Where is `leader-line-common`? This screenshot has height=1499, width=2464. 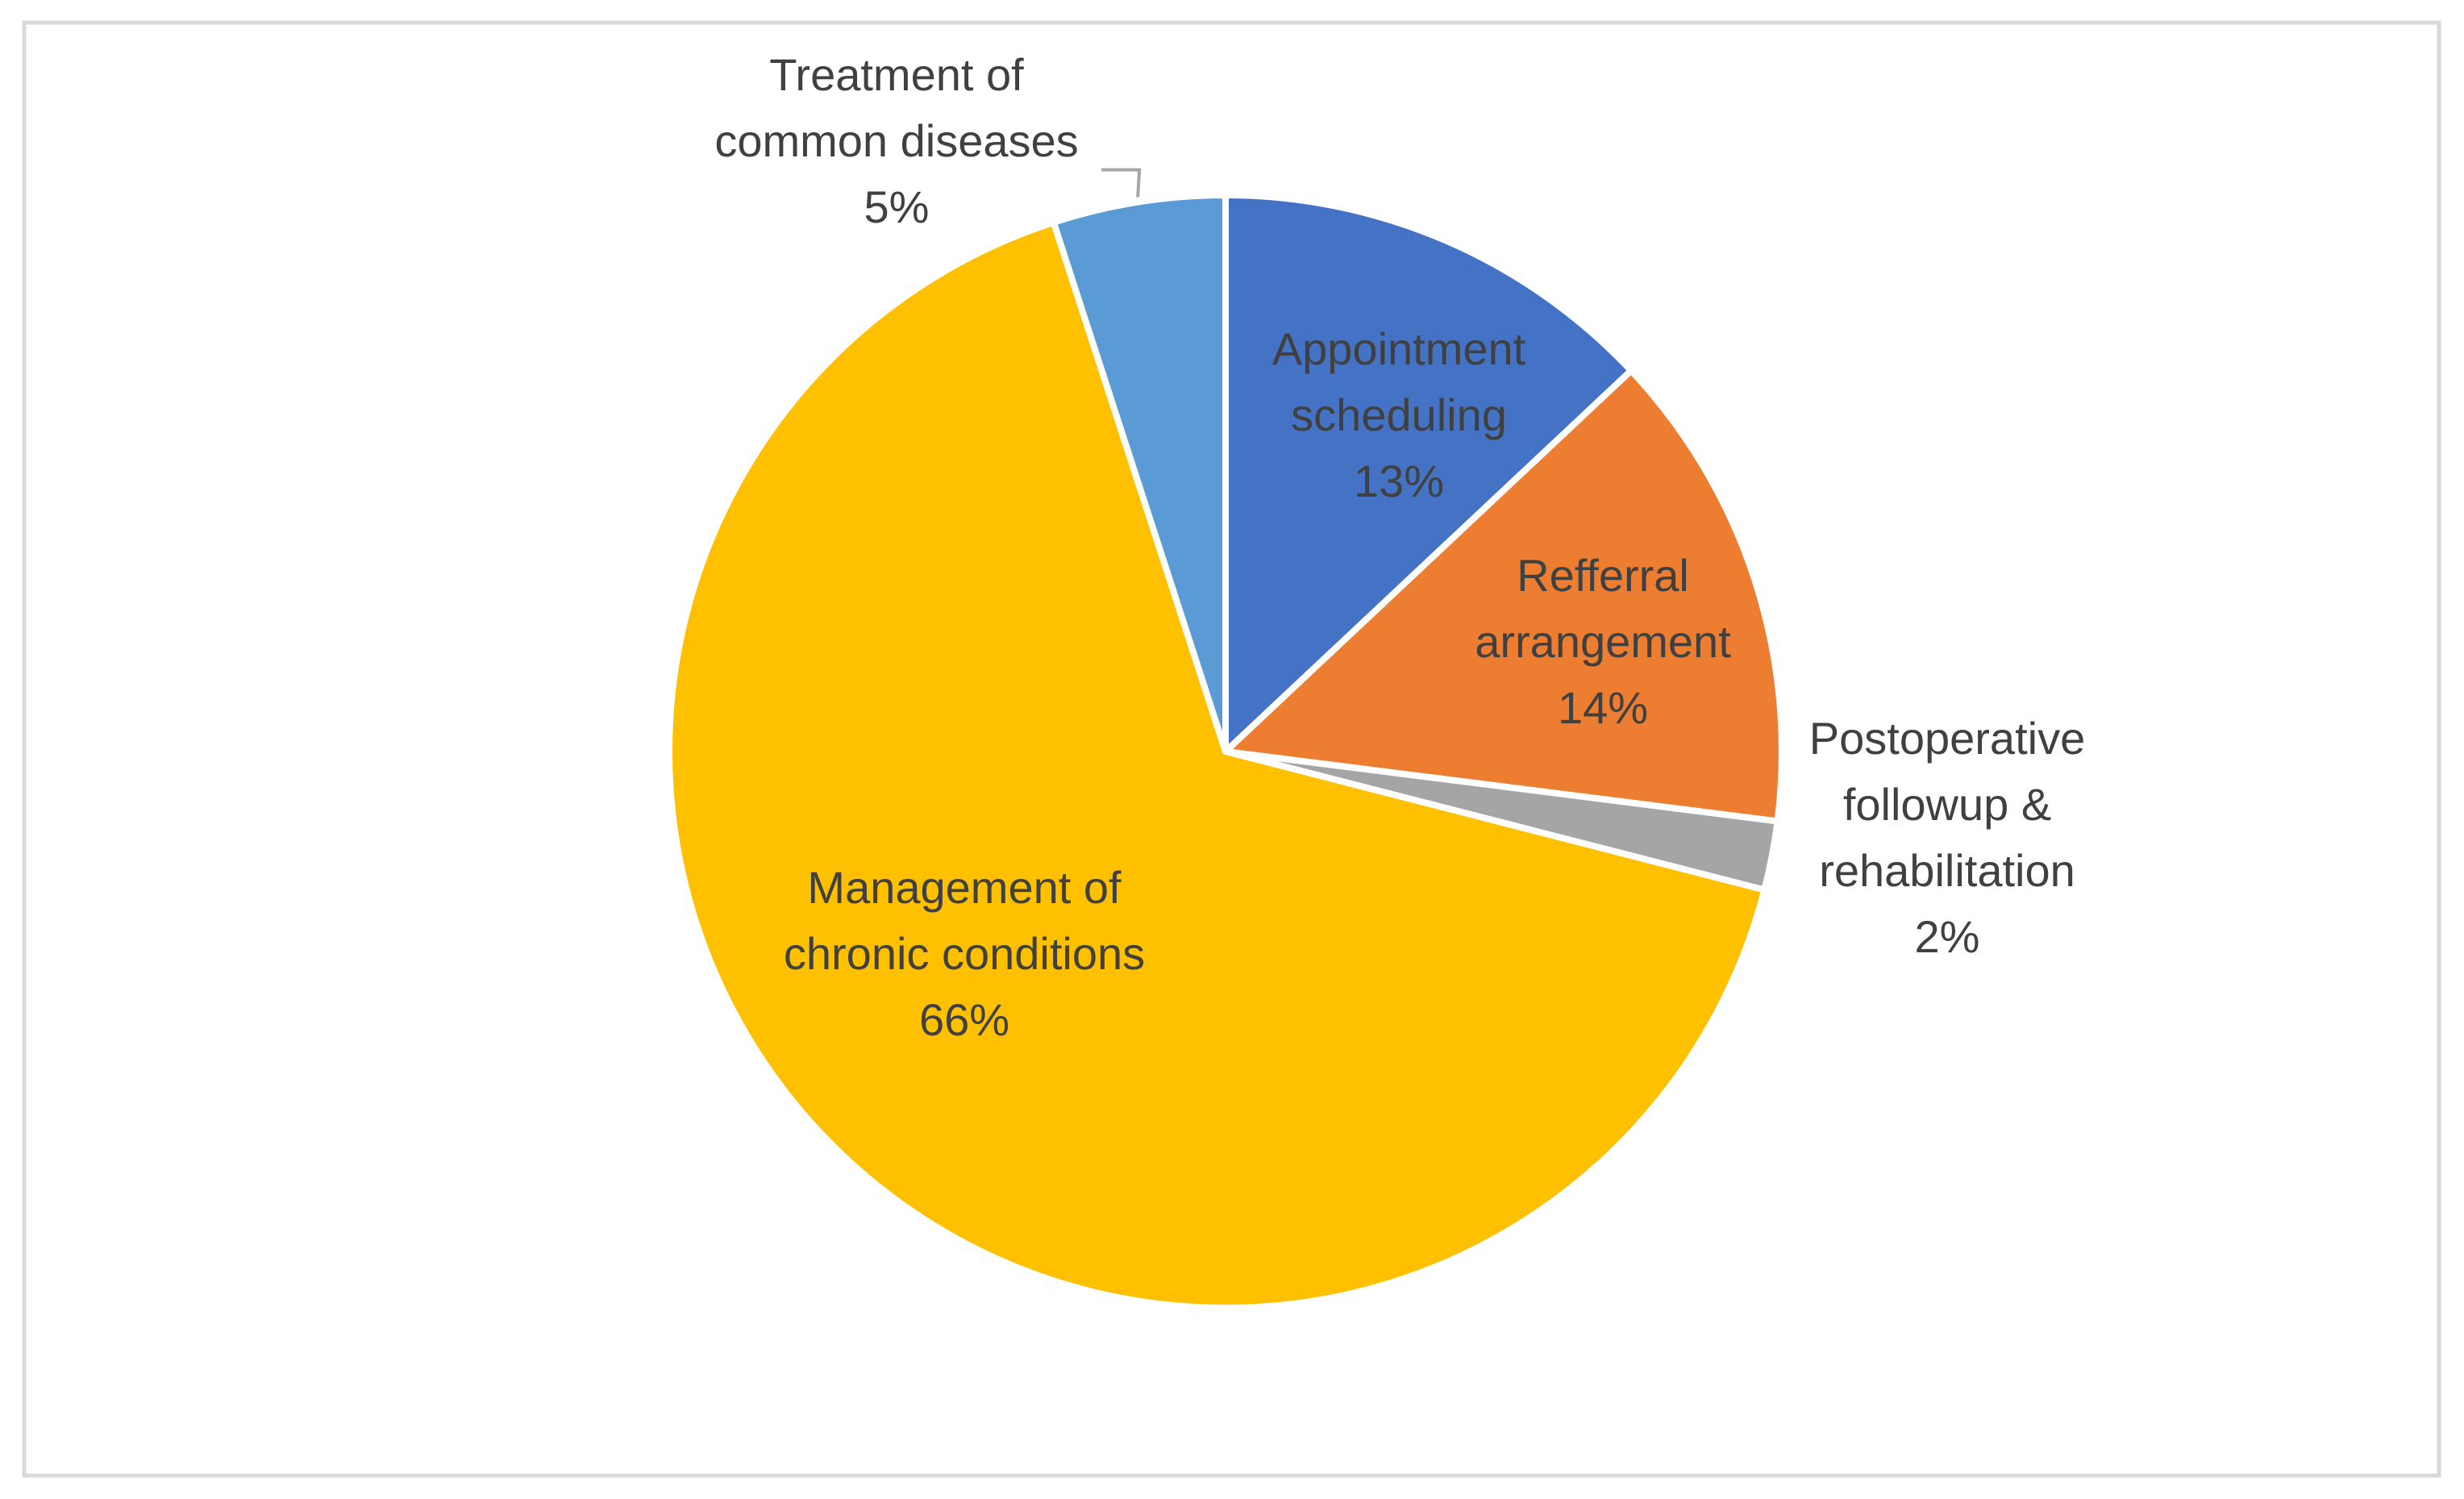 leader-line-common is located at coordinates (1121, 183).